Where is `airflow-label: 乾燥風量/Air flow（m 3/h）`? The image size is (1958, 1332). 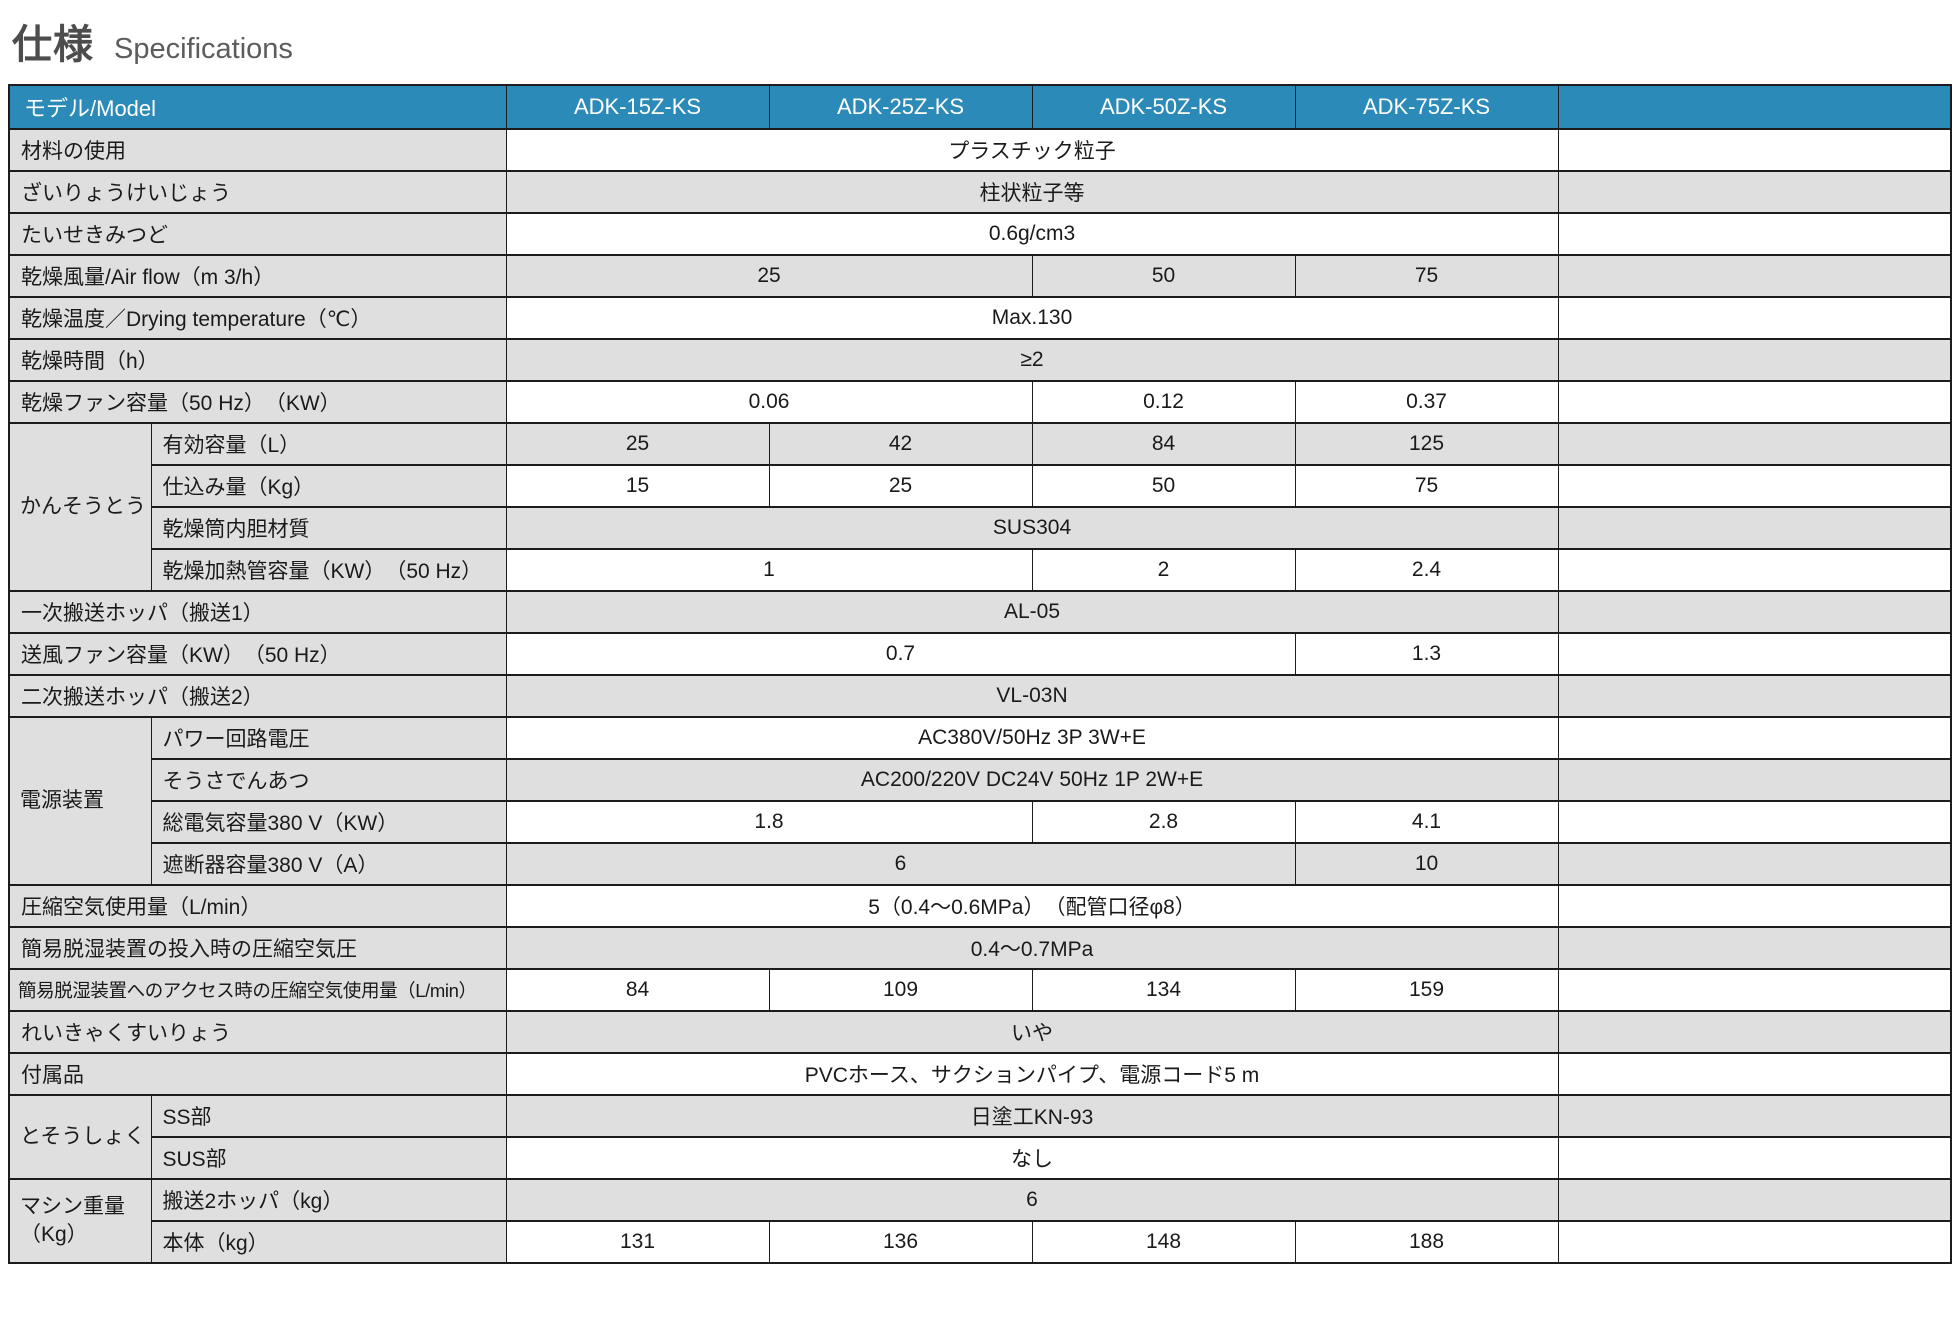
airflow-label: 乾燥風量/Air flow（m 3/h） is located at coordinates (257, 276).